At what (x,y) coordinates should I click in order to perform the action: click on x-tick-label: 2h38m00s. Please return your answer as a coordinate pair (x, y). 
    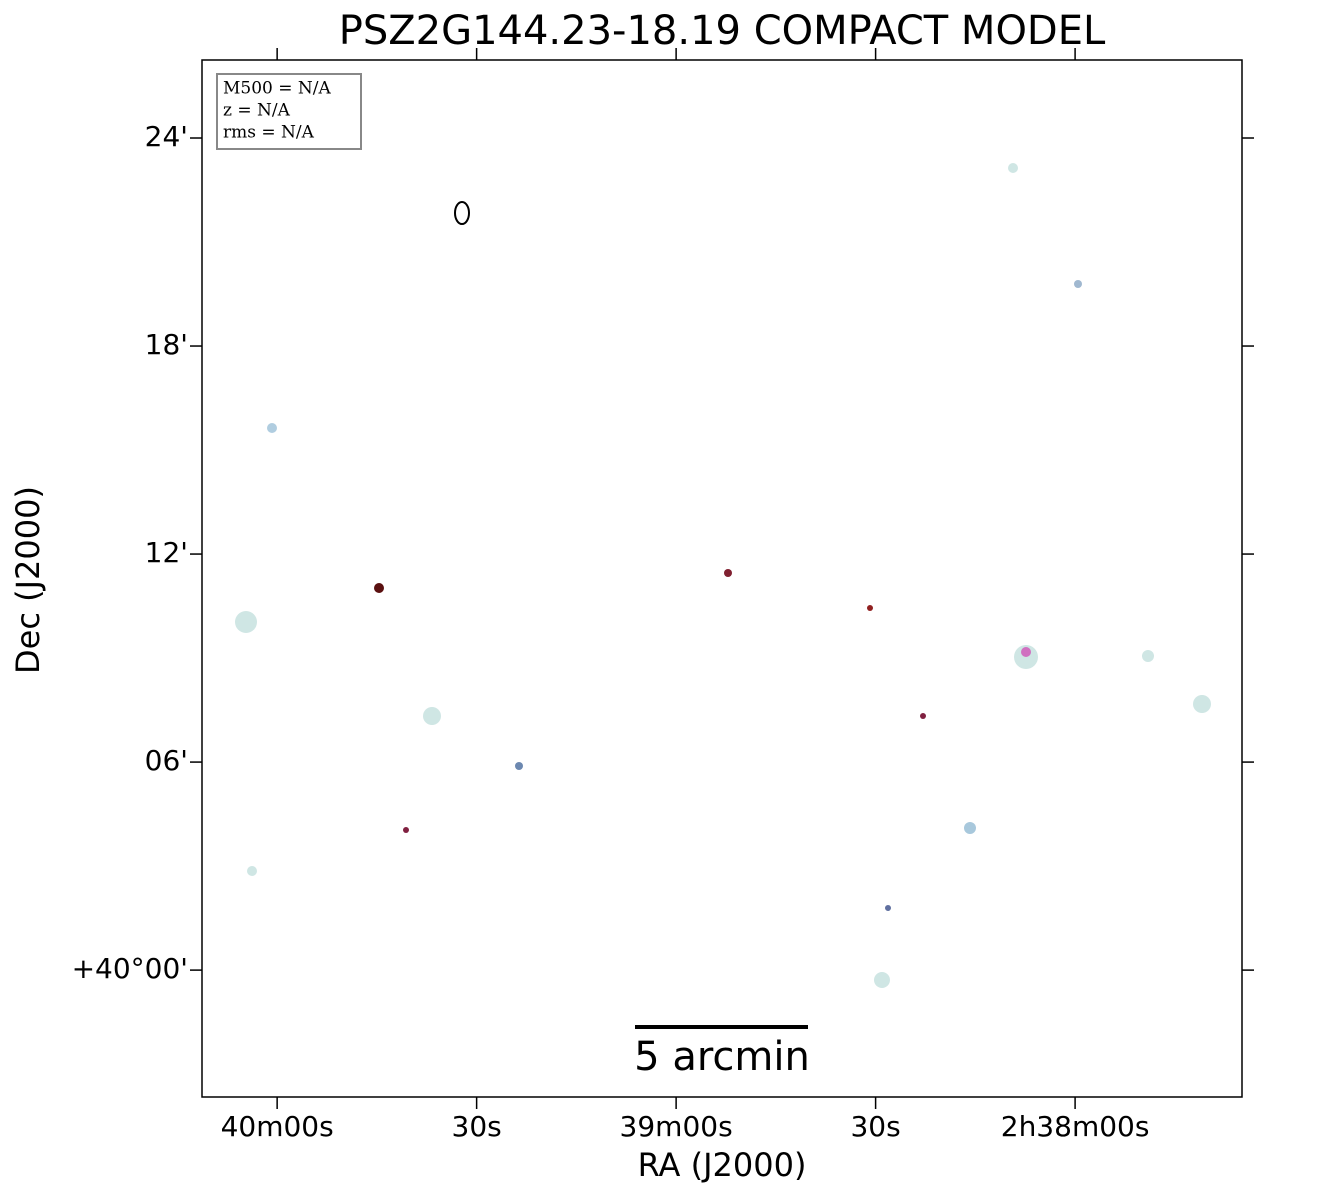
    Looking at the image, I should click on (1075, 1126).